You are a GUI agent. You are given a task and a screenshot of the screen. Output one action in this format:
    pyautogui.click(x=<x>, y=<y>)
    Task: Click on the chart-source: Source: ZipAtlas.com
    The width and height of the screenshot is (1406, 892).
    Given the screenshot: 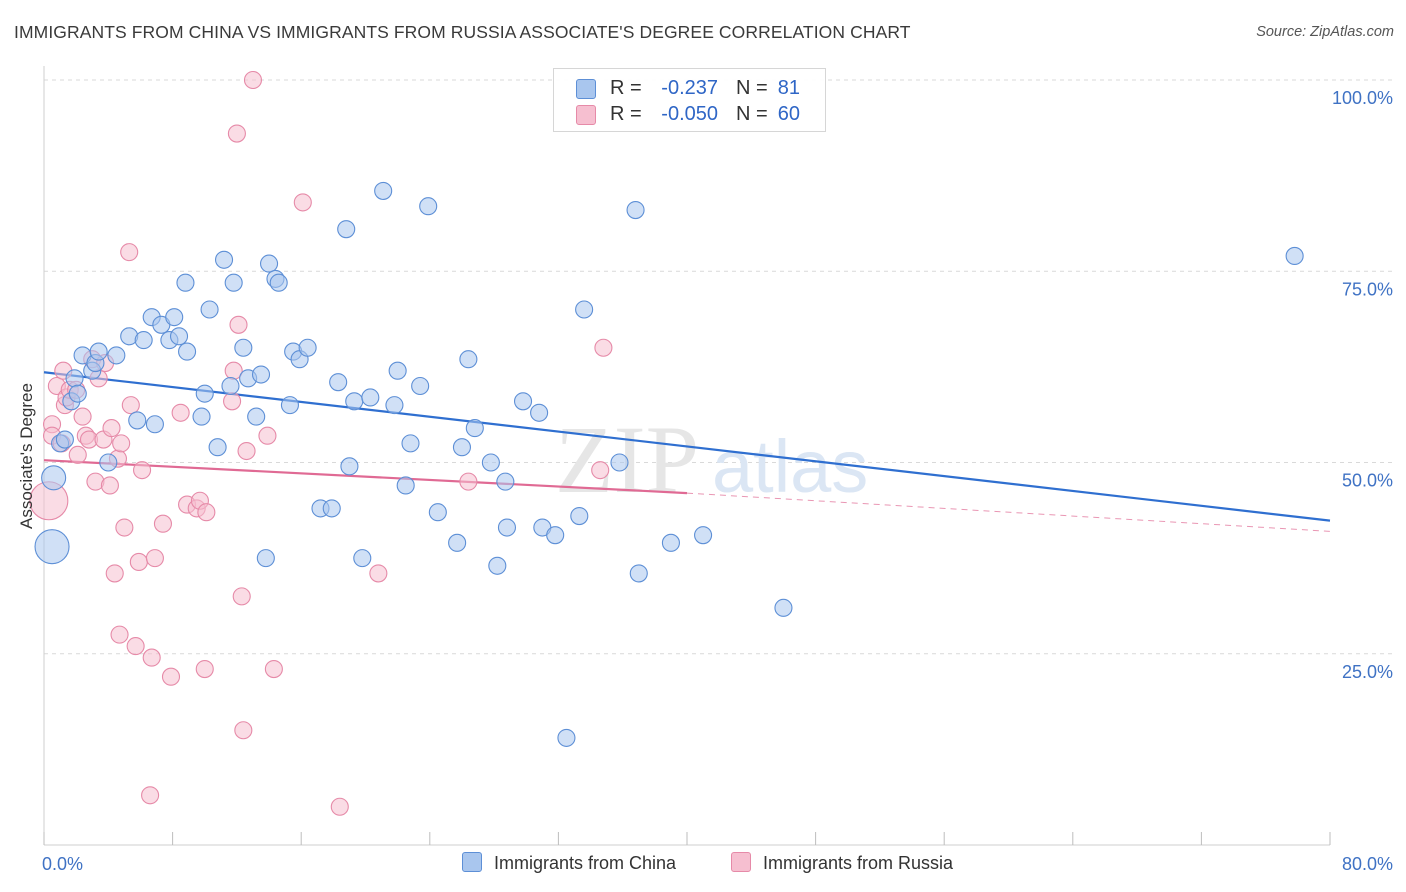 What is the action you would take?
    pyautogui.click(x=1325, y=32)
    